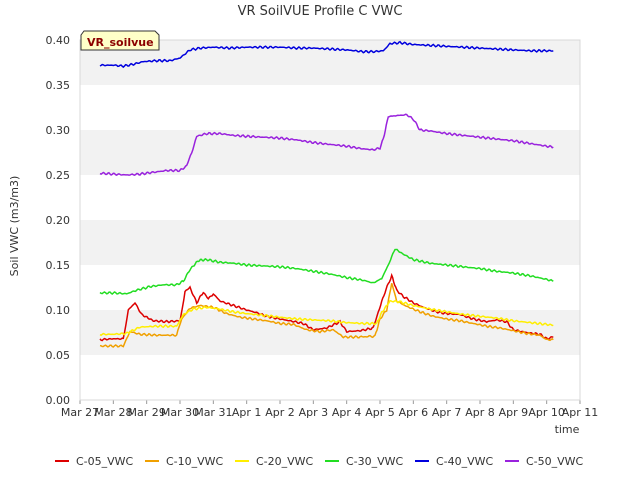 This screenshot has width=640, height=480. I want to click on x-tick-label: Mar 27, so click(80, 412).